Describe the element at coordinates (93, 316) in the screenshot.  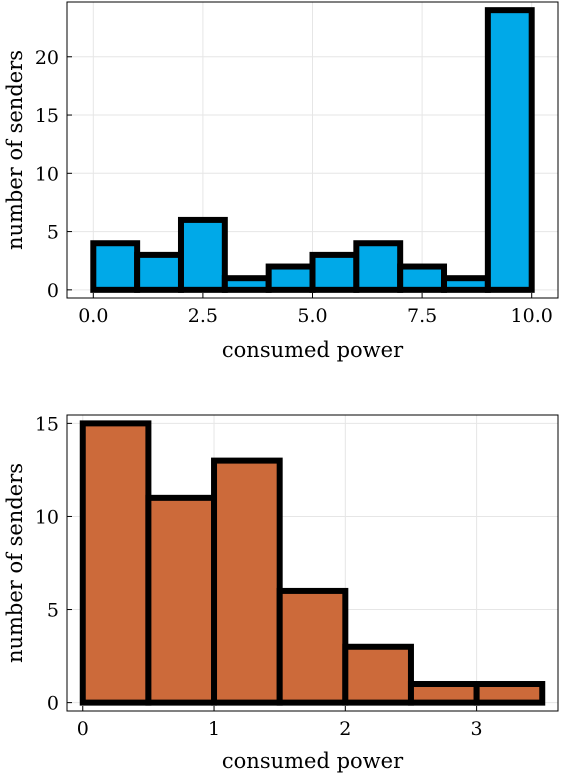
I see `x-tick-label: 0.0` at that location.